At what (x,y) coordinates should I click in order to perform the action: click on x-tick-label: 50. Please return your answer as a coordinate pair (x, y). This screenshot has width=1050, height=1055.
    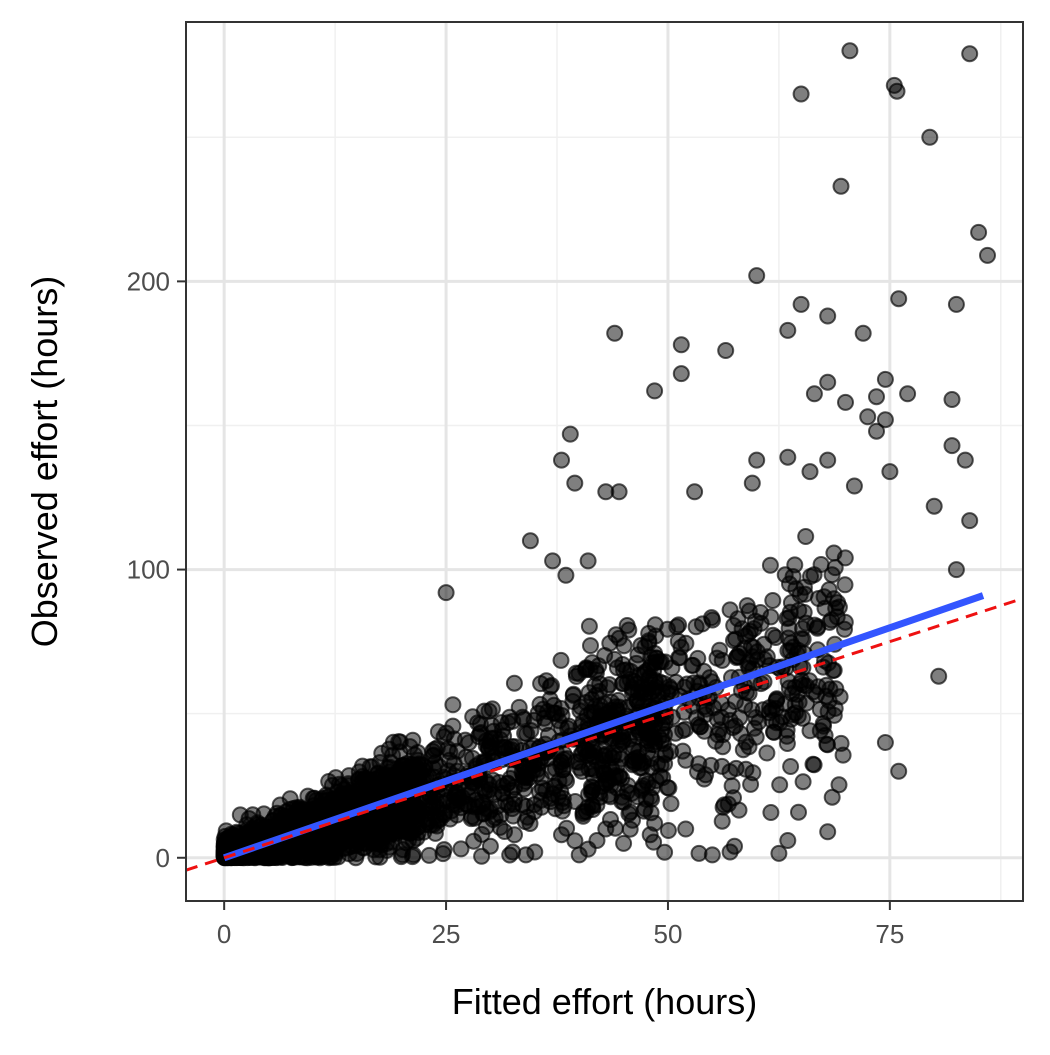
    Looking at the image, I should click on (668, 934).